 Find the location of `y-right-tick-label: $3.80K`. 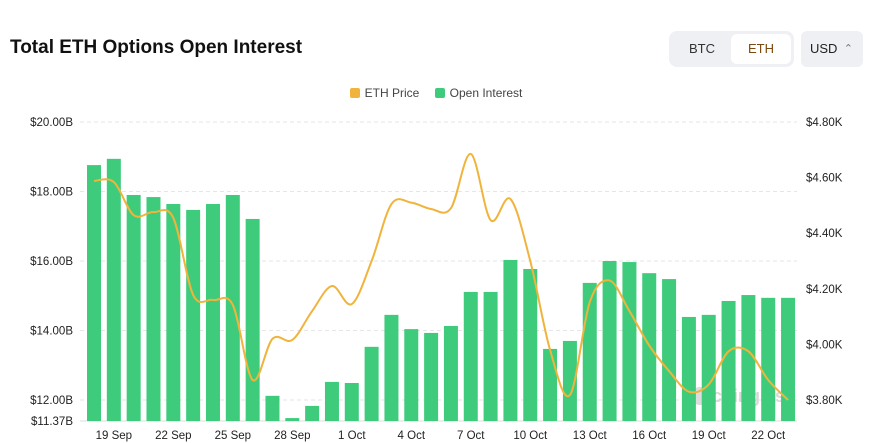

y-right-tick-label: $3.80K is located at coordinates (824, 401).